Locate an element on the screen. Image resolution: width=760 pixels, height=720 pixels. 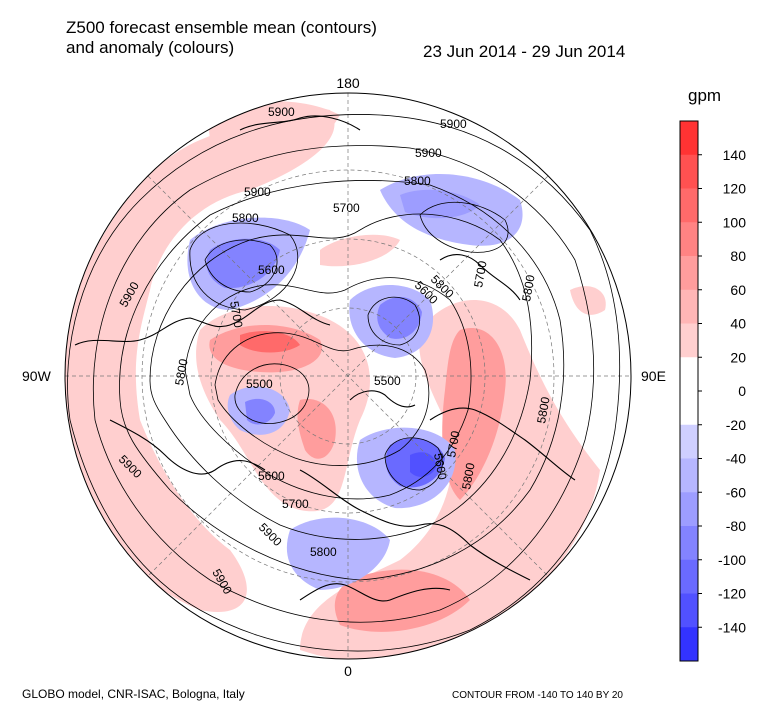
longitude-label-left: 90W is located at coordinates (37, 376).